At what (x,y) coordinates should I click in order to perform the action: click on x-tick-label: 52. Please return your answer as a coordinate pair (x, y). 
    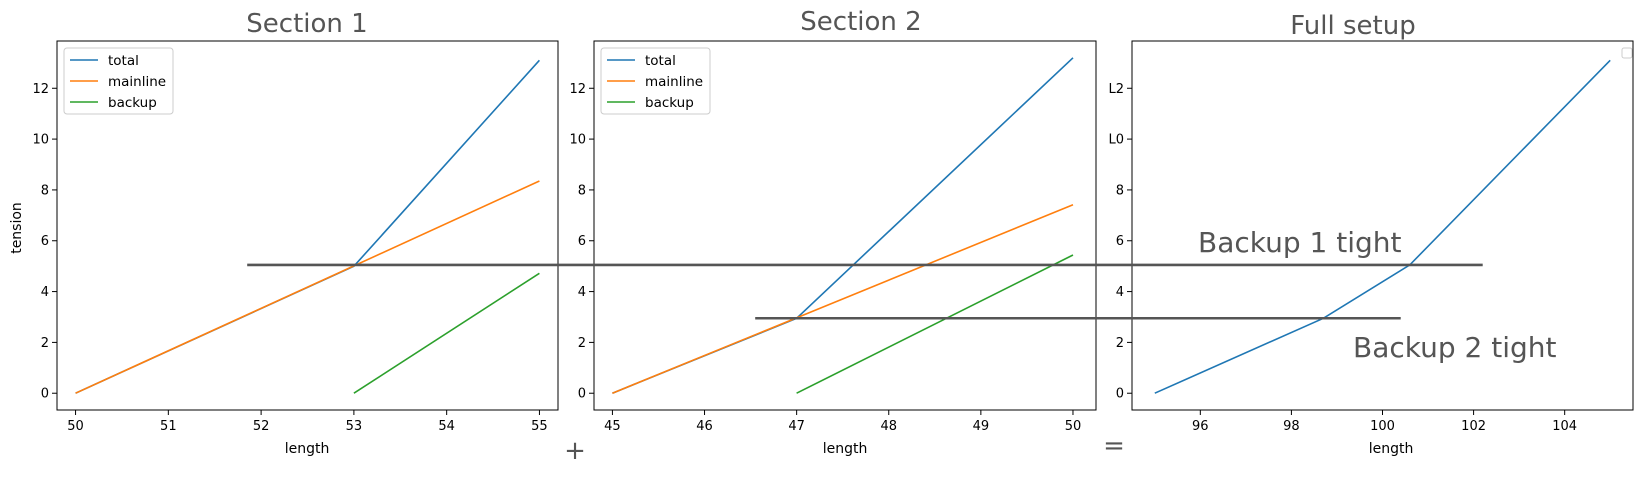
    Looking at the image, I should click on (261, 426).